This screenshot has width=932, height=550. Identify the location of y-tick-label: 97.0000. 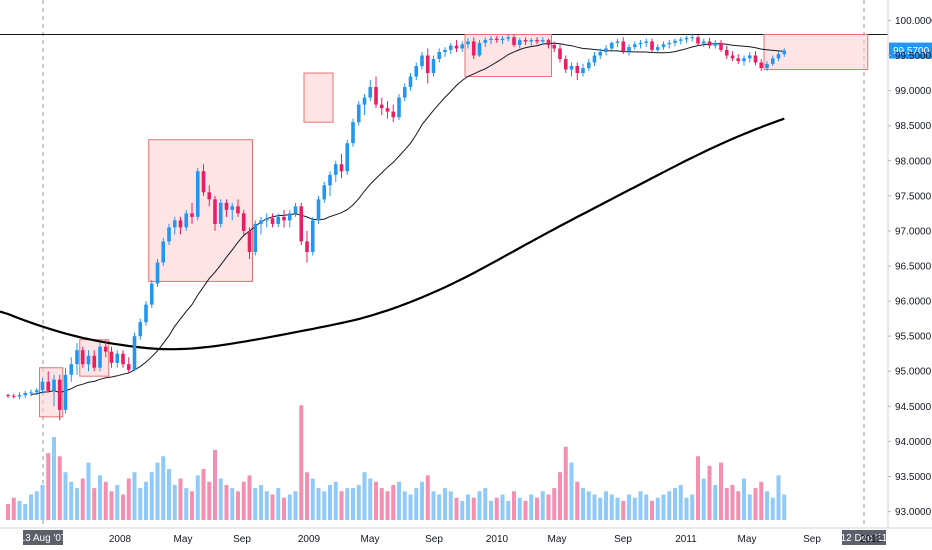
(913, 231).